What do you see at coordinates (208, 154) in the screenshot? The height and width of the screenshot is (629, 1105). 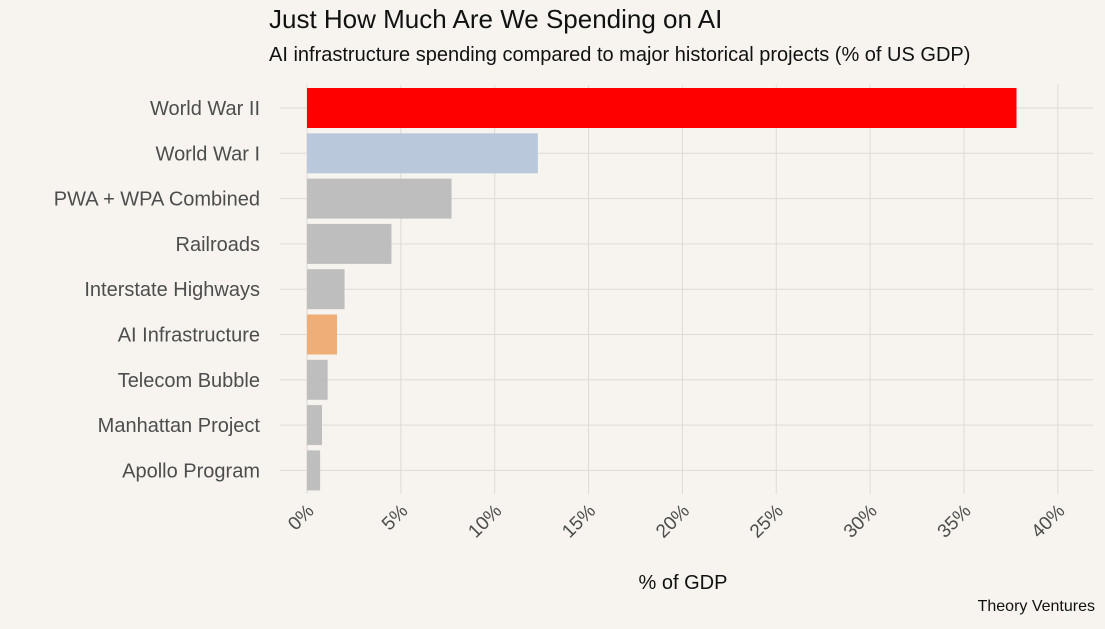 I see `category-label: World War I` at bounding box center [208, 154].